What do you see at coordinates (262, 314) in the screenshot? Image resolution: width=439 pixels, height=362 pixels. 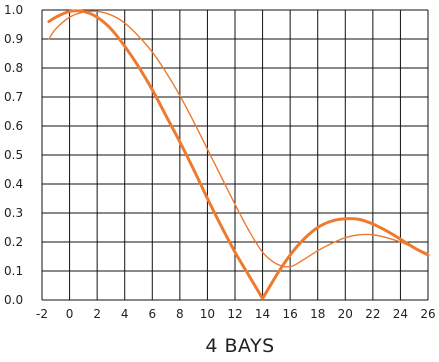 I see `x-tick-label: 14` at bounding box center [262, 314].